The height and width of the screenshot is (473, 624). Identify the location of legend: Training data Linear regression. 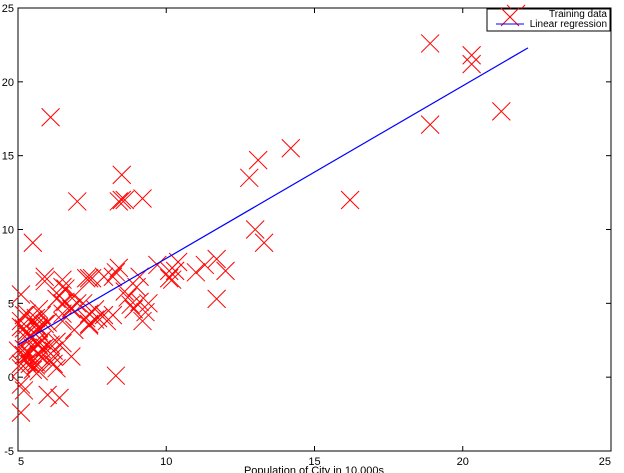
(548, 19).